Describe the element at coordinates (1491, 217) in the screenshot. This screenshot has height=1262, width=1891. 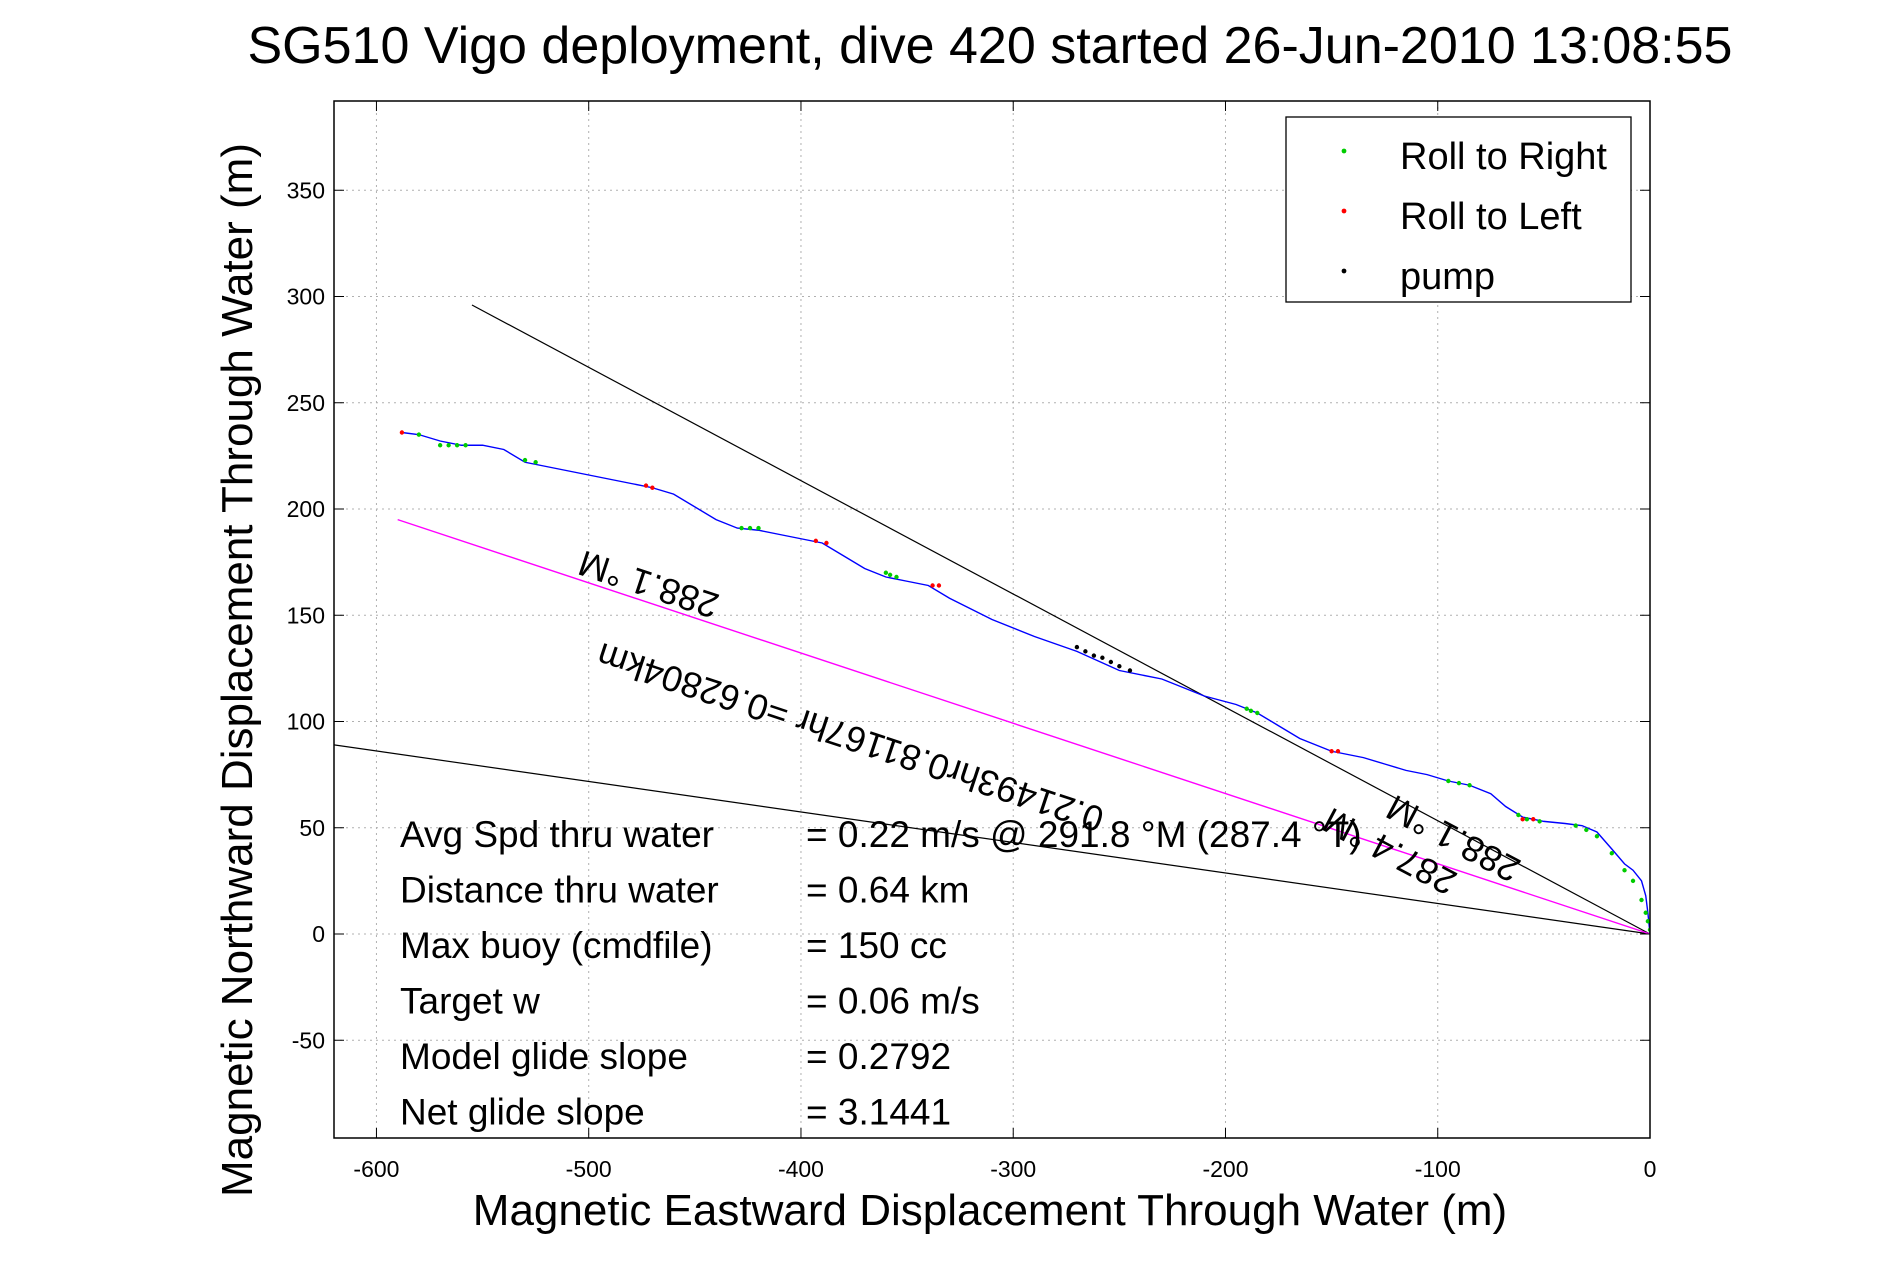
I see `legend-label: Roll to Left` at that location.